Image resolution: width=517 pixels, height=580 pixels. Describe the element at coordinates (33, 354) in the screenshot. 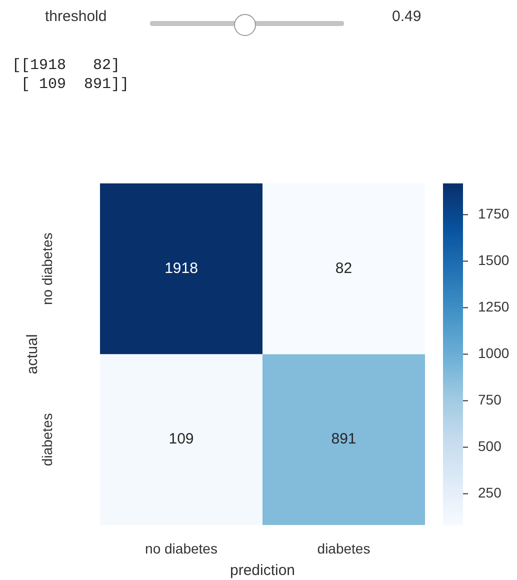

I see `y-axis-title: actual` at that location.